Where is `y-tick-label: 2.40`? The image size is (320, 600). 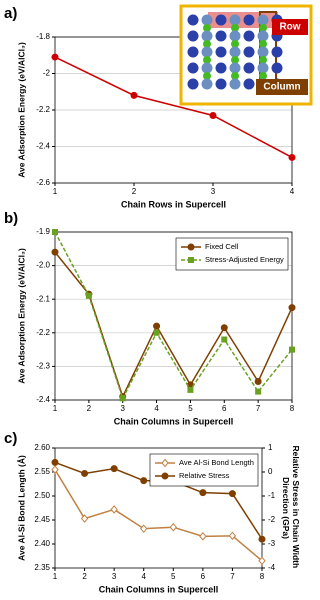
y-tick-label: 2.40 is located at coordinates (42, 543).